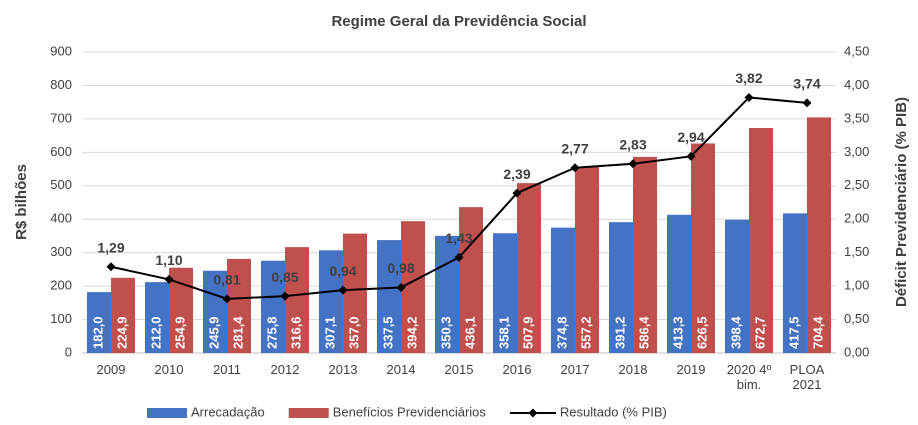 The height and width of the screenshot is (425, 918). What do you see at coordinates (503, 332) in the screenshot?
I see `bar-value-label: 358,1` at bounding box center [503, 332].